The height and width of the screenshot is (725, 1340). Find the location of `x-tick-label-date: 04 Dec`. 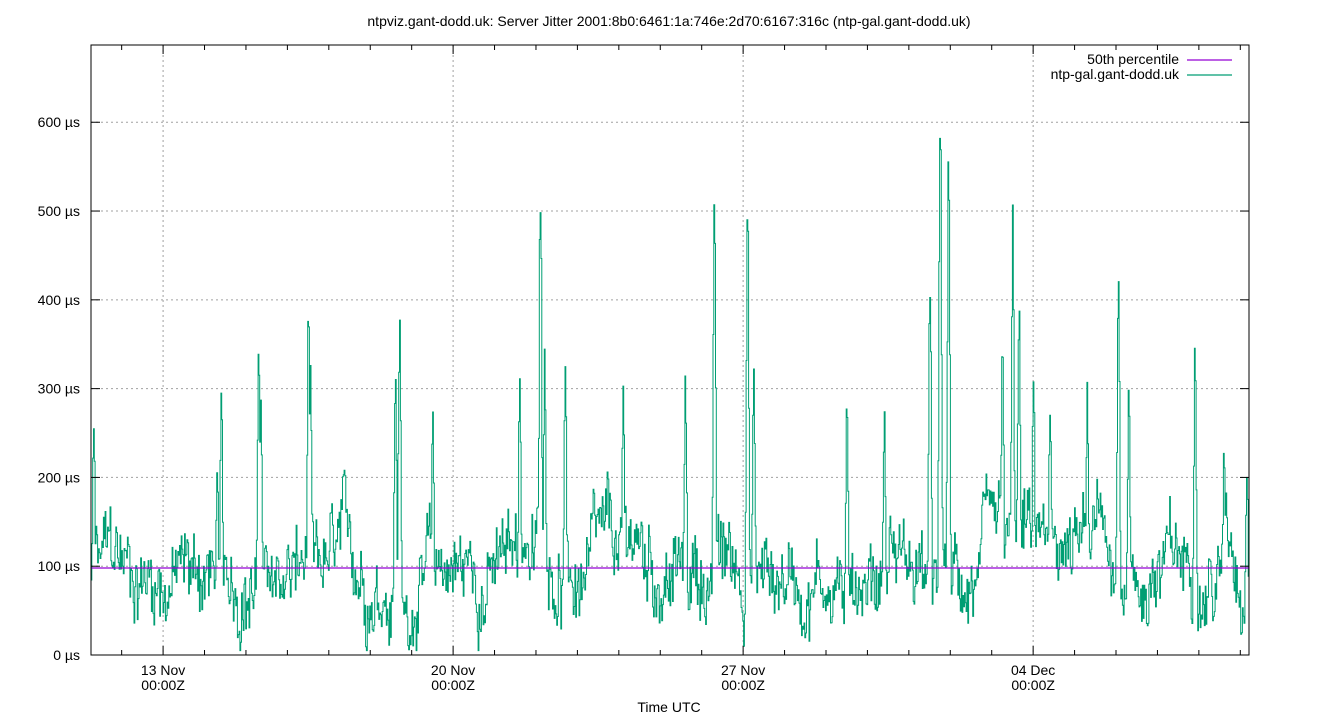

x-tick-label-date: 04 Dec is located at coordinates (1033, 670).